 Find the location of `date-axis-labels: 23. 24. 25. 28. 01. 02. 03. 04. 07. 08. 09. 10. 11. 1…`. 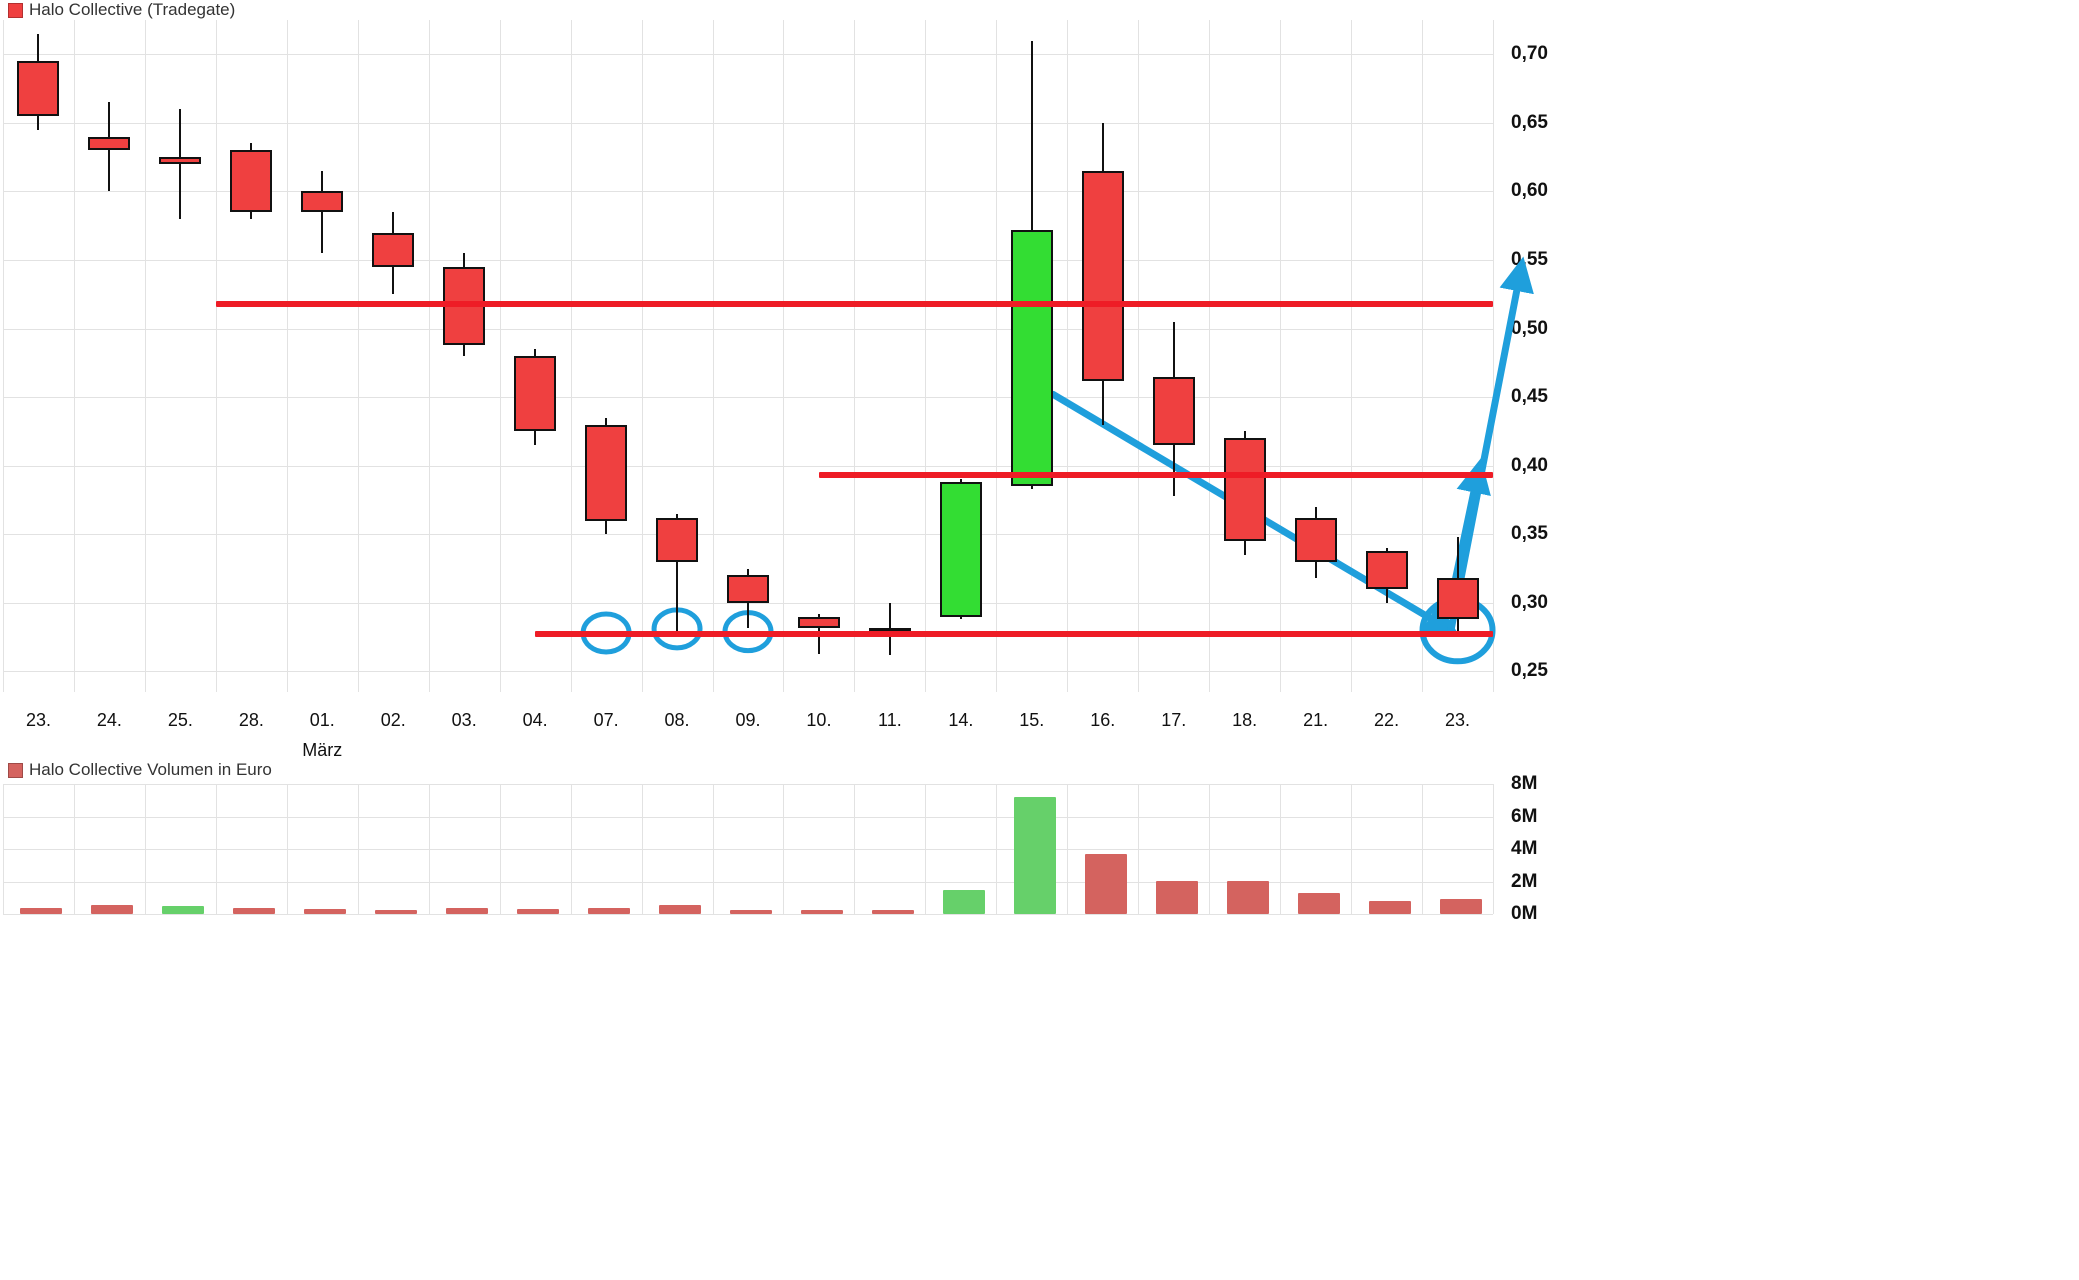

date-axis-labels: 23. 24. 25. 28. 01. 02. 03. 04. 07. 08. 09. 10. 11. 1… is located at coordinates (773, 725).